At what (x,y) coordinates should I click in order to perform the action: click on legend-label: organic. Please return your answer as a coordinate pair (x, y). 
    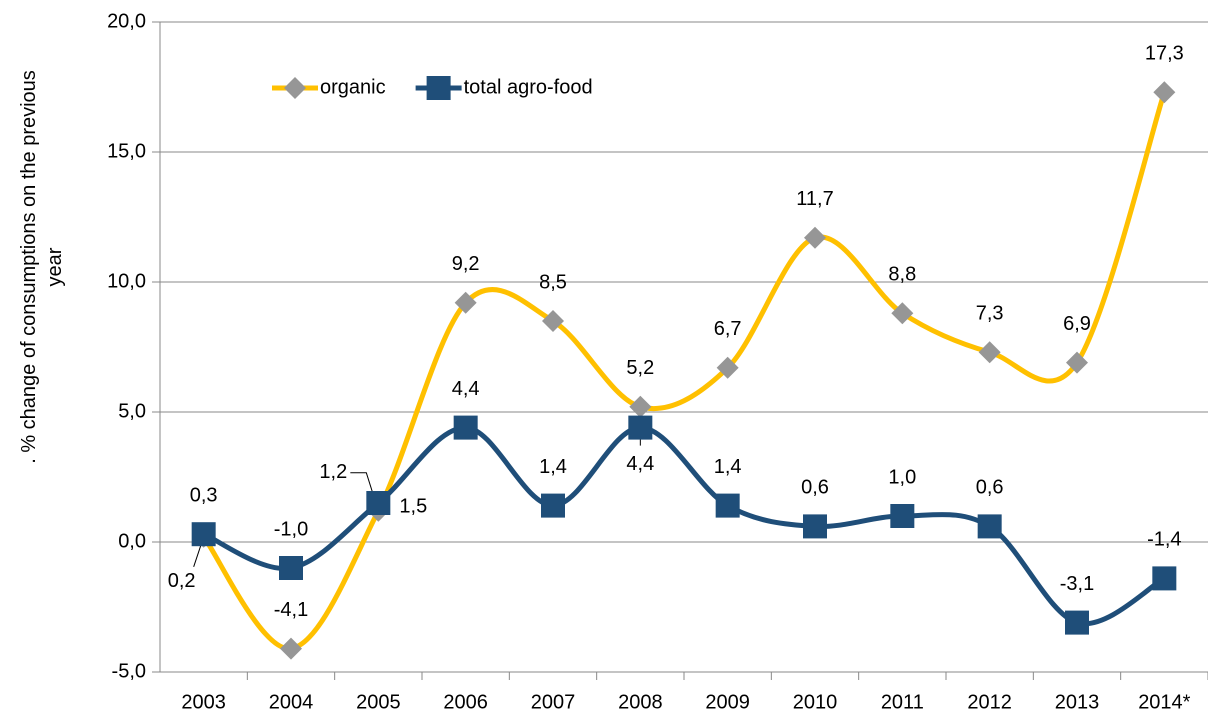
    Looking at the image, I should click on (353, 87).